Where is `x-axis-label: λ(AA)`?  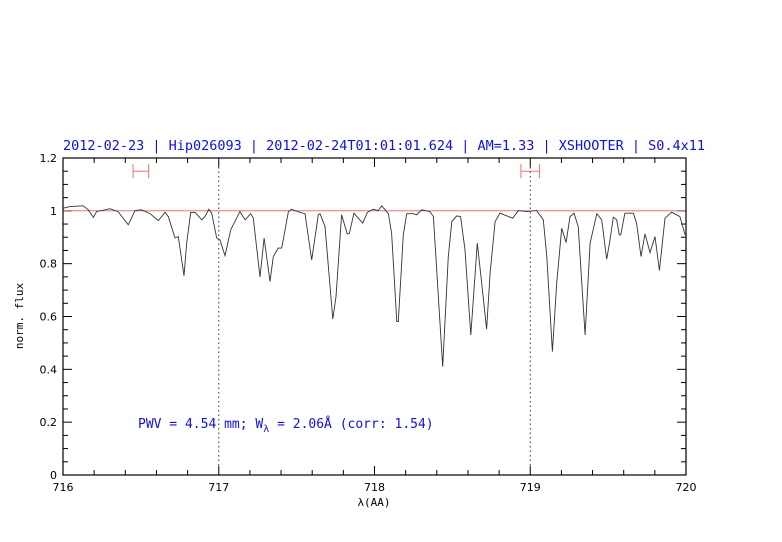
x-axis-label: λ(AA) is located at coordinates (373, 502).